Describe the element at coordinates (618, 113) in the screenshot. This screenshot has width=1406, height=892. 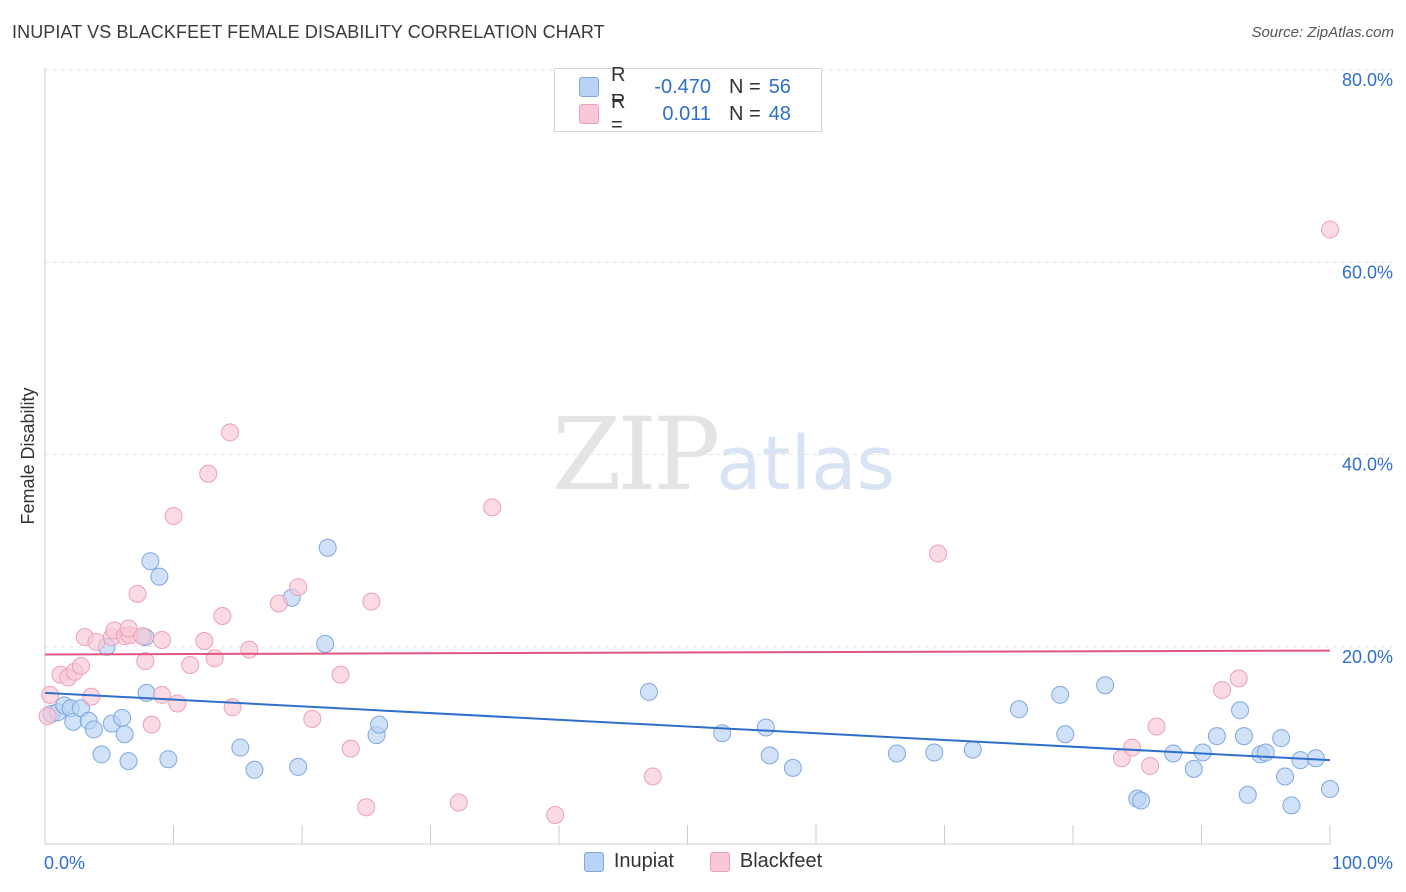
I see `blackfeet-r-label: R =` at that location.